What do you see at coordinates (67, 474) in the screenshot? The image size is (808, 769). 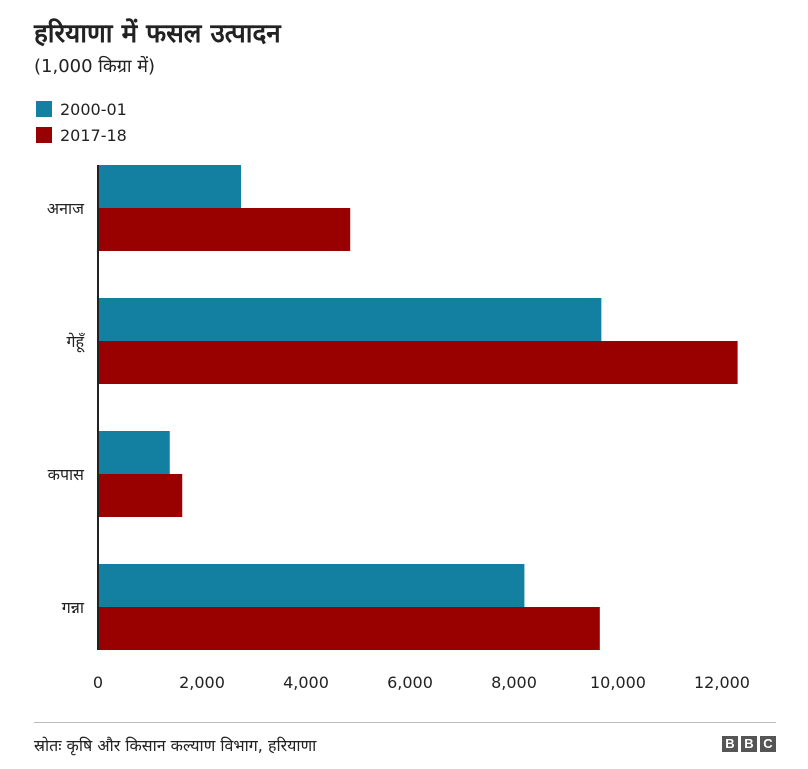 I see `category-label: कपास` at bounding box center [67, 474].